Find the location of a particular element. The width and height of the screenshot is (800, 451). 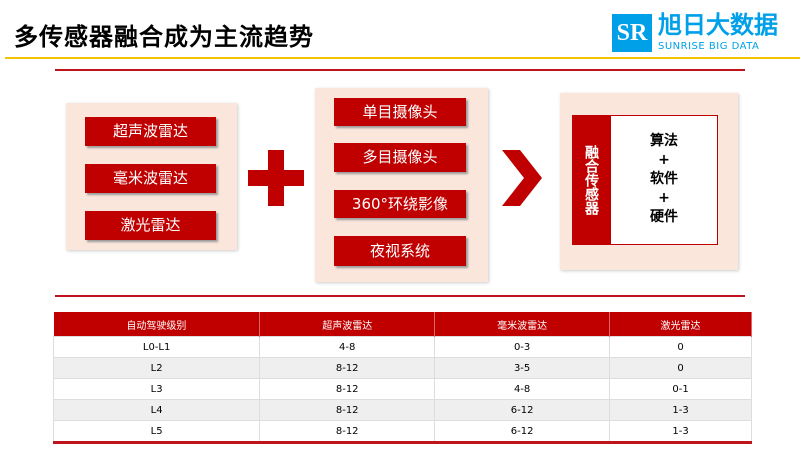

fusion-line: 硬件 is located at coordinates (664, 217).